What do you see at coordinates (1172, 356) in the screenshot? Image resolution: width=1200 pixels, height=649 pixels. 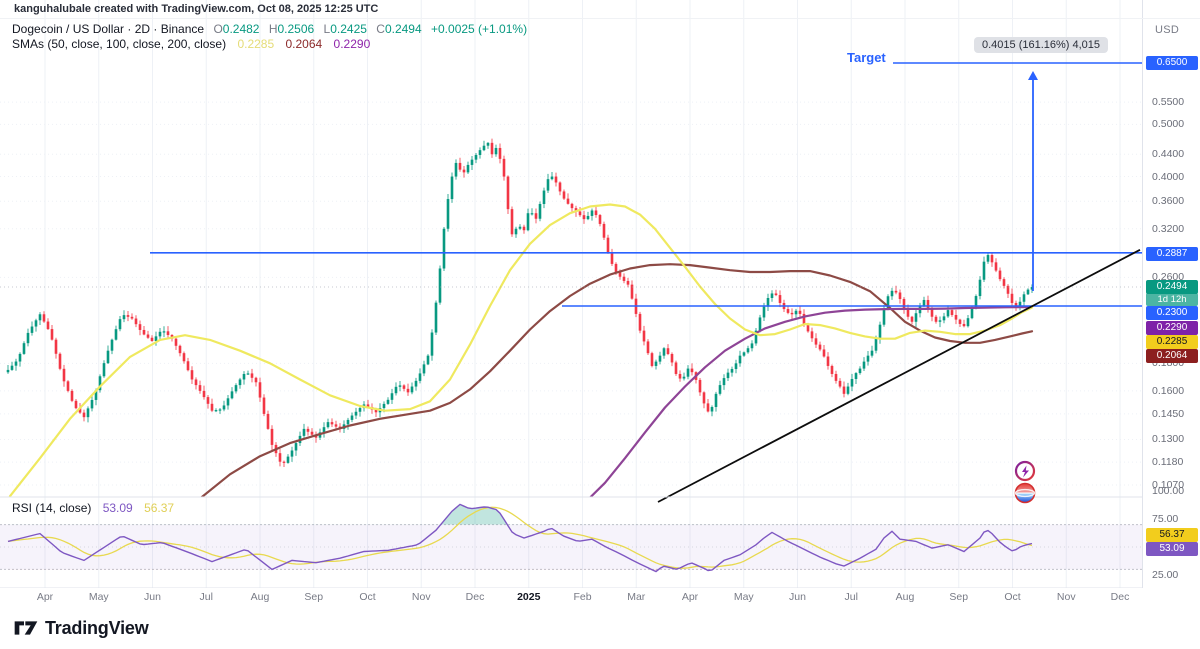 I see `axis-tag-0.2064: 0.2064` at bounding box center [1172, 356].